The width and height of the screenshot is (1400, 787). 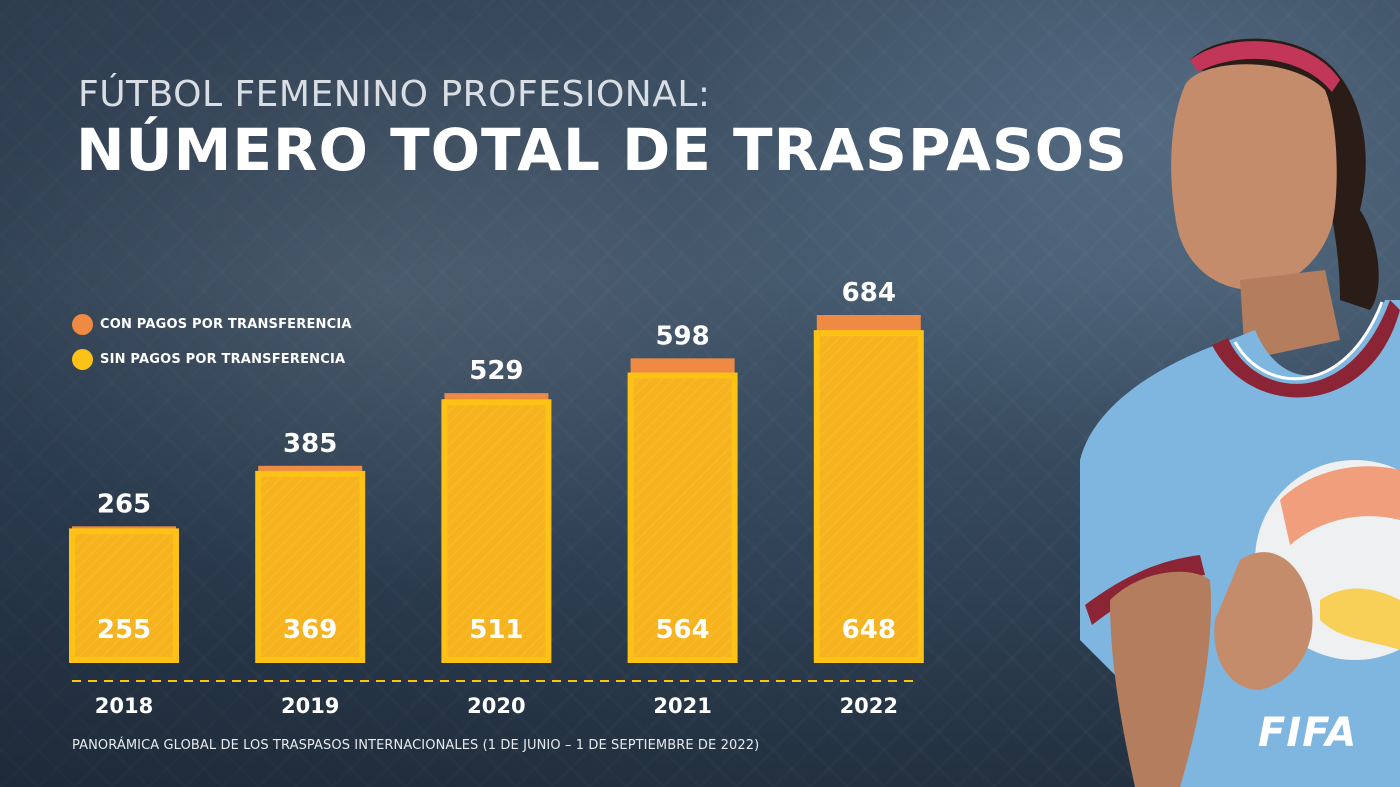 What do you see at coordinates (869, 706) in the screenshot?
I see `x-tick-label-2022: 2022` at bounding box center [869, 706].